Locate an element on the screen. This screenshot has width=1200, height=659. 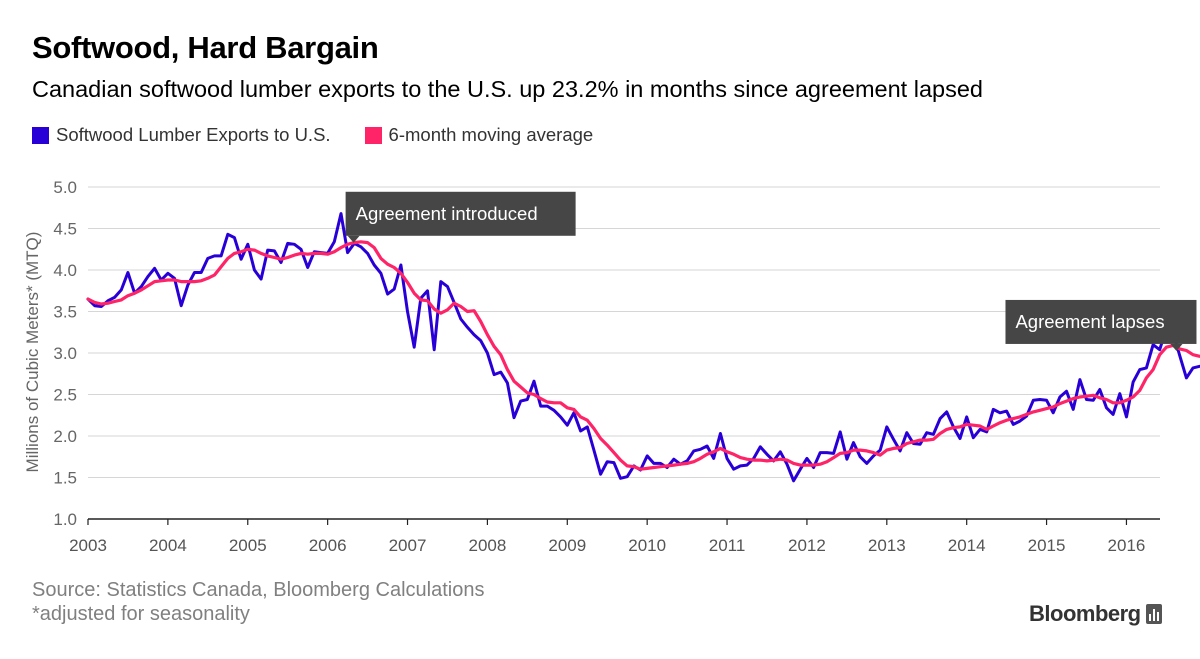
legend-item-moving-average: 6-month moving average is located at coordinates (479, 135).